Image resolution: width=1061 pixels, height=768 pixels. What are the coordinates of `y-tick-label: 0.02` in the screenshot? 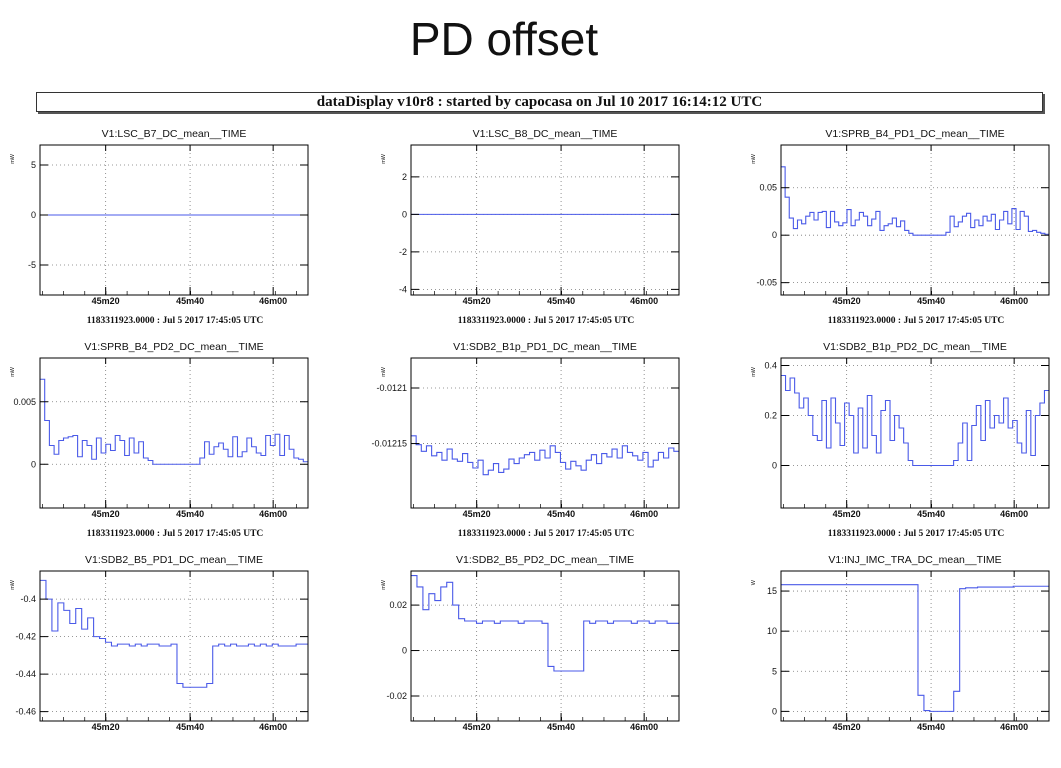 It's located at (398, 605).